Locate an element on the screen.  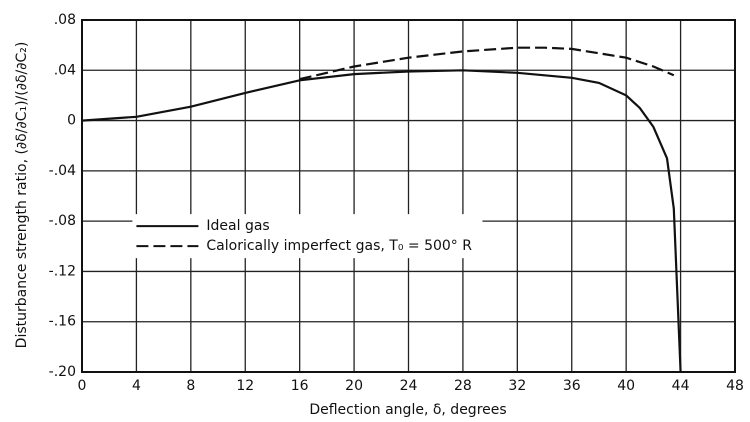
legend-box is located at coordinates (307, 236).